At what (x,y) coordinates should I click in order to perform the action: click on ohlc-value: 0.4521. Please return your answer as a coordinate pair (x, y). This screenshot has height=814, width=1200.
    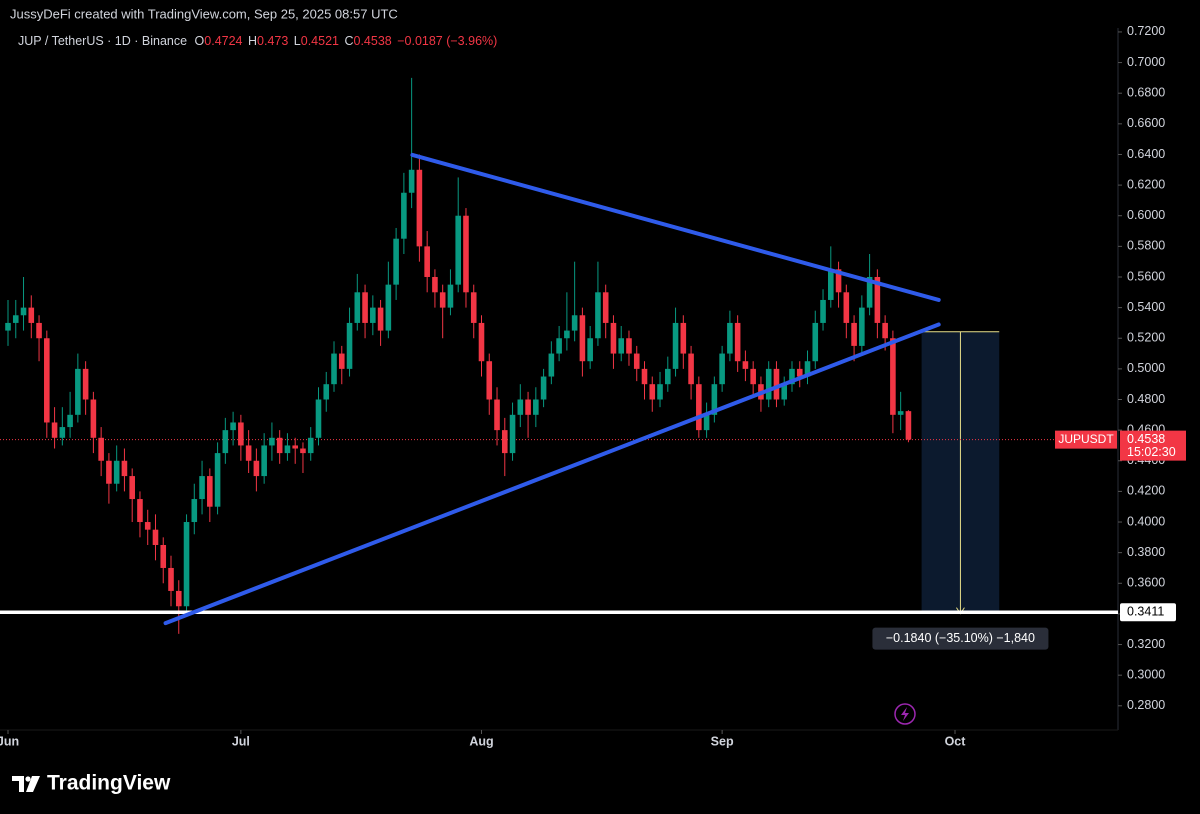
    Looking at the image, I should click on (320, 41).